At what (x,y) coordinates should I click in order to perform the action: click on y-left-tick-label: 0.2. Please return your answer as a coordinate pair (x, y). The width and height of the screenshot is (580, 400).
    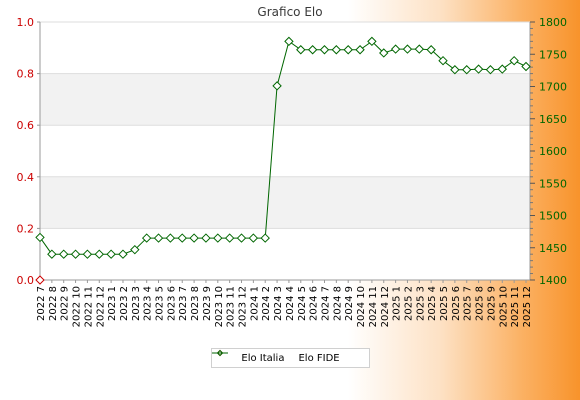
    Looking at the image, I should click on (26, 228).